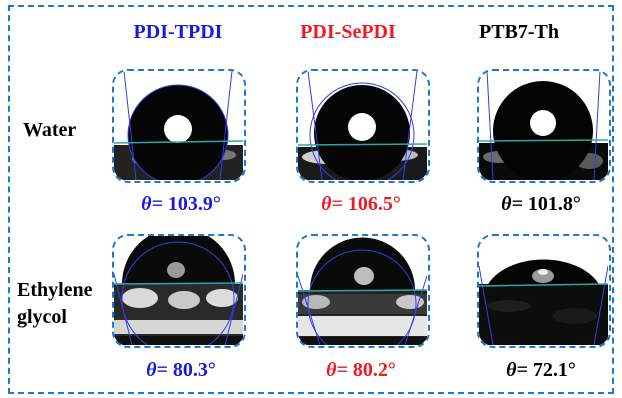  Describe the element at coordinates (50, 130) in the screenshot. I see `row-label-water: Water` at that location.